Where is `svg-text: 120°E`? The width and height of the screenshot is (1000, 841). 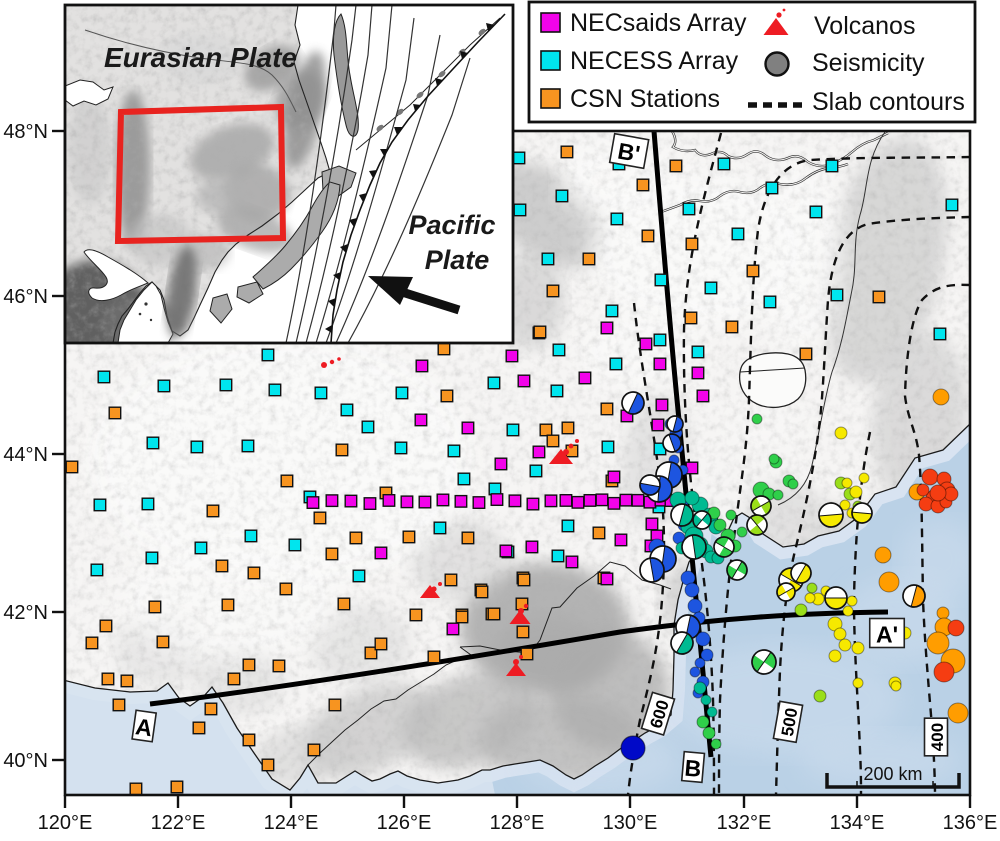 svg-text: 120°E is located at coordinates (65, 823).